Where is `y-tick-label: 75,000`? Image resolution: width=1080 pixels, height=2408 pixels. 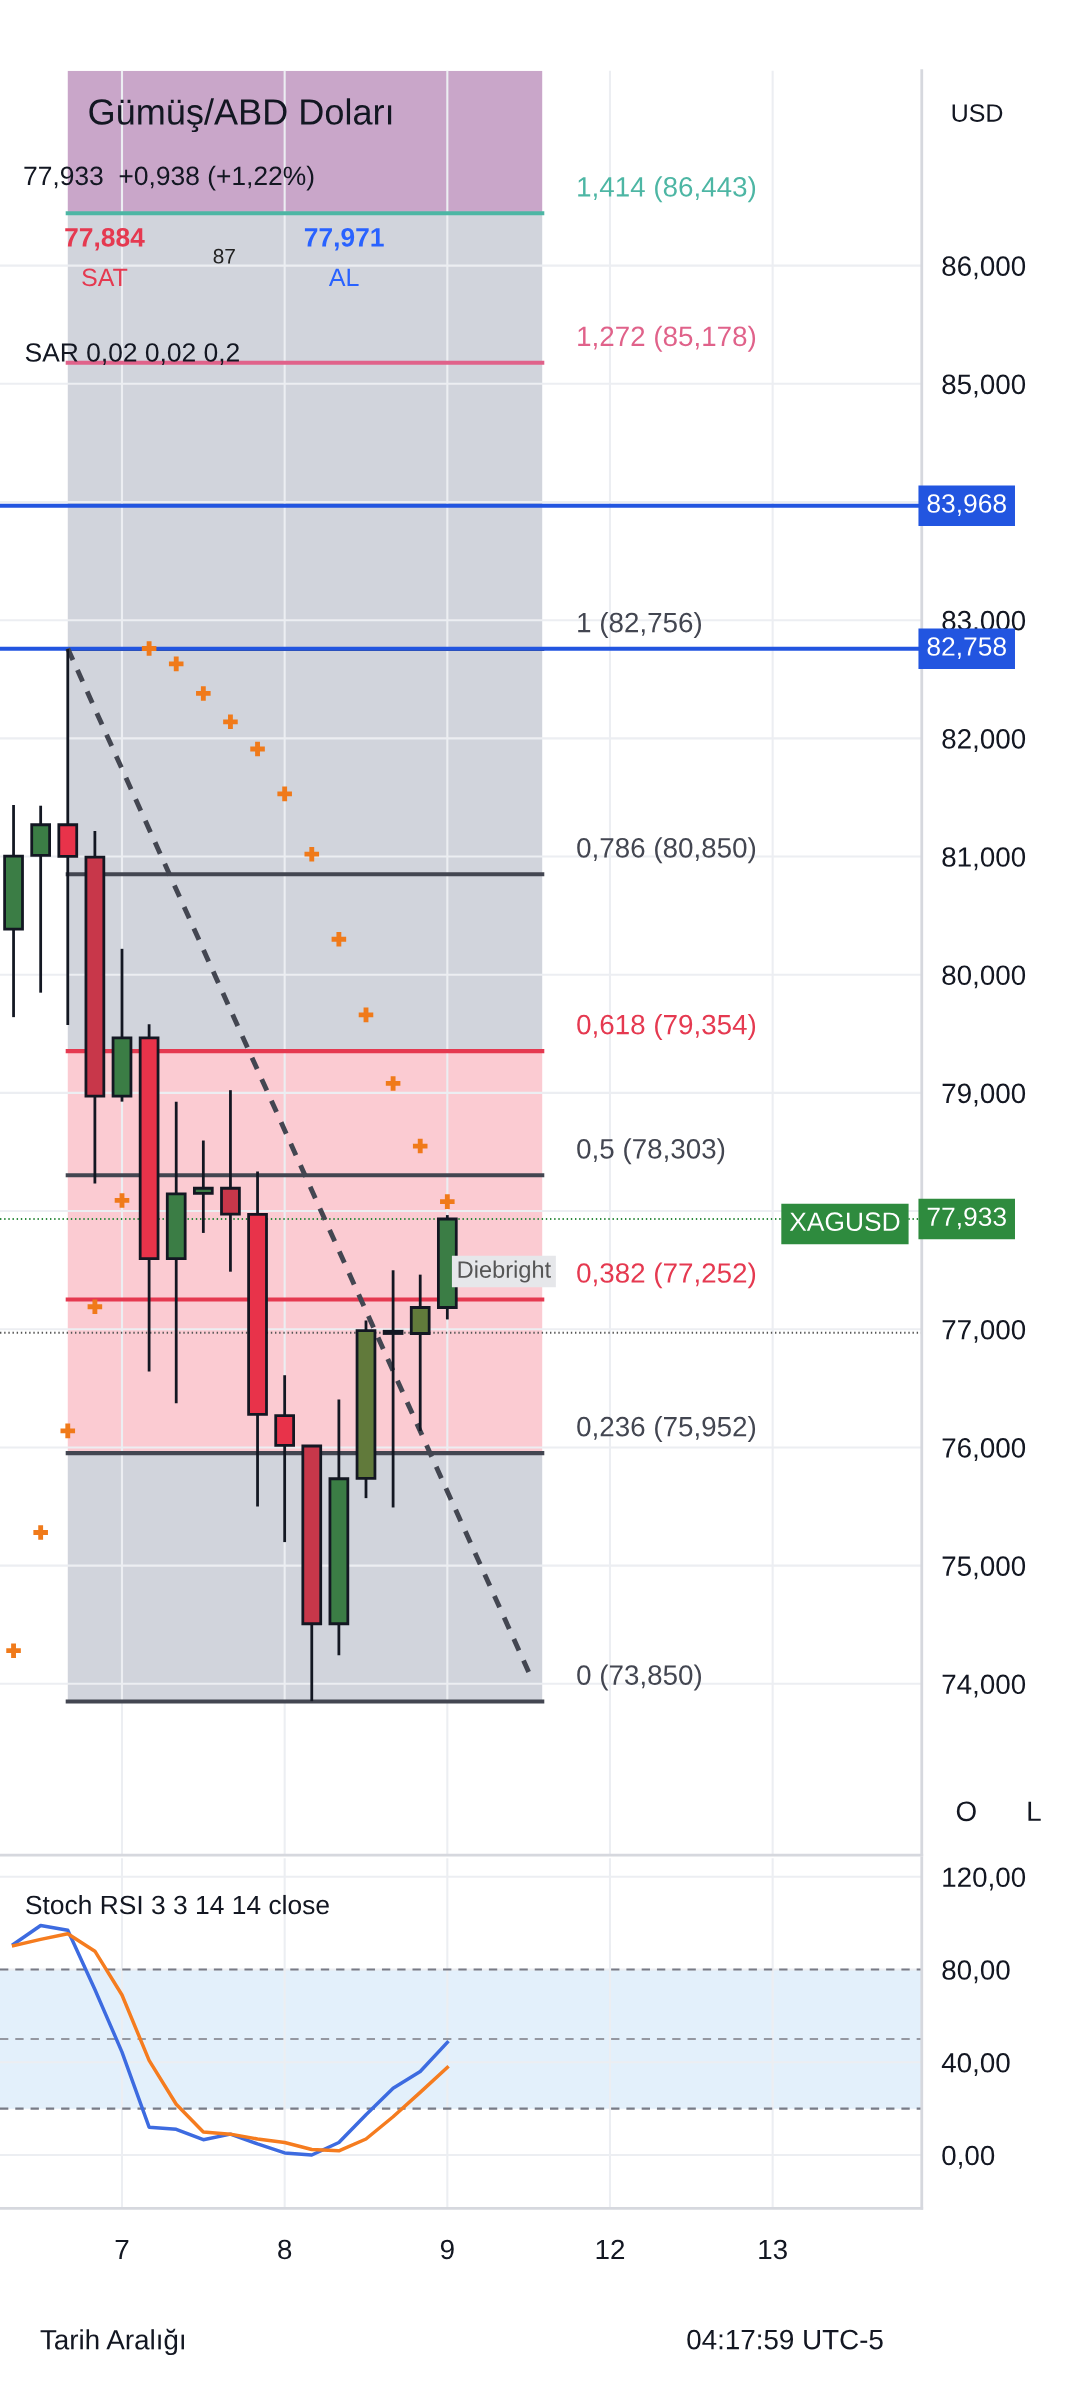 y-tick-label: 75,000 is located at coordinates (984, 1568).